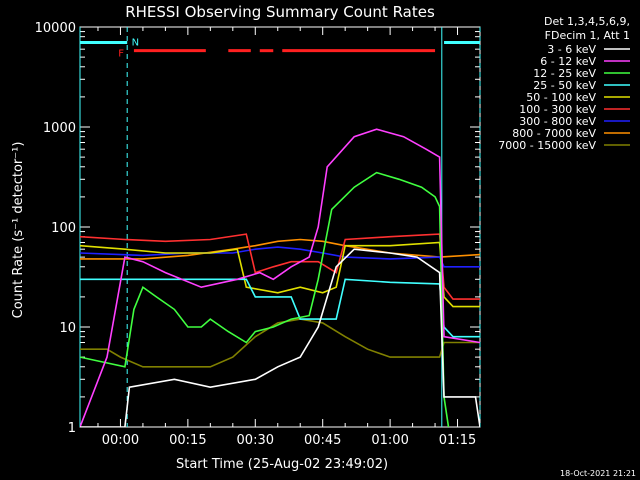 This screenshot has height=480, width=640. Describe the element at coordinates (571, 49) in the screenshot. I see `legend-entry-label: 3 - 6 keV` at that location.